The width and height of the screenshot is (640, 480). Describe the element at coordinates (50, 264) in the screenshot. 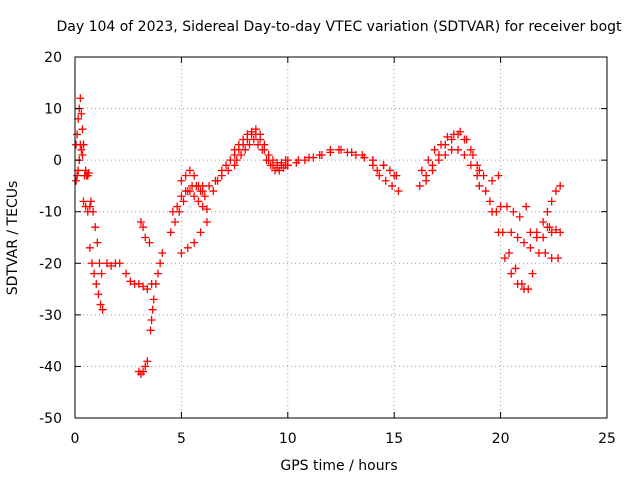

I see `y-tick-label: -20` at that location.